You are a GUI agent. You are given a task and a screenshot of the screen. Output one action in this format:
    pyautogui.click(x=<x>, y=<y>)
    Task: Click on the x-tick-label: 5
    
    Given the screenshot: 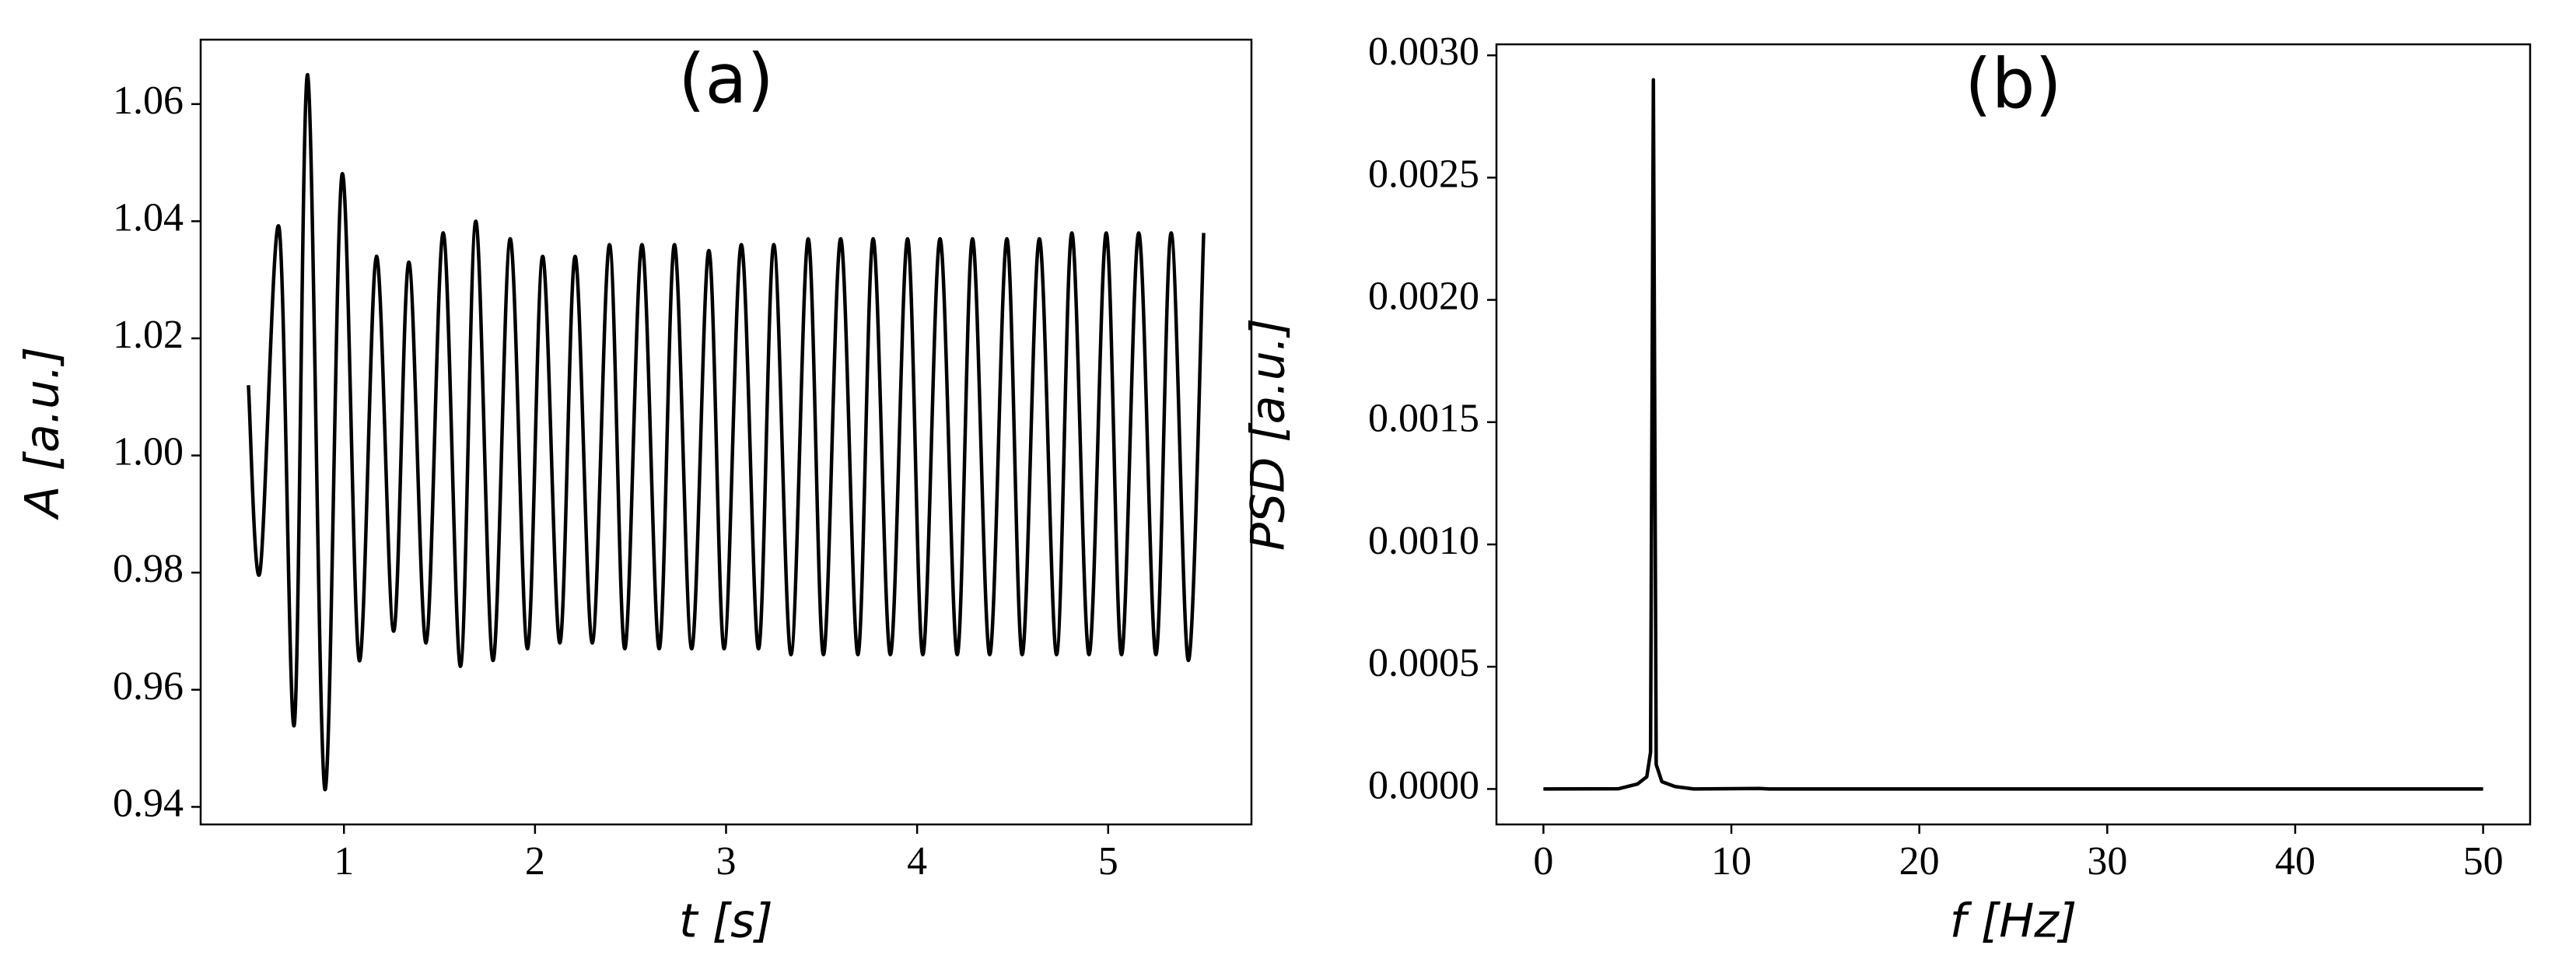 What is the action you would take?
    pyautogui.click(x=1108, y=862)
    